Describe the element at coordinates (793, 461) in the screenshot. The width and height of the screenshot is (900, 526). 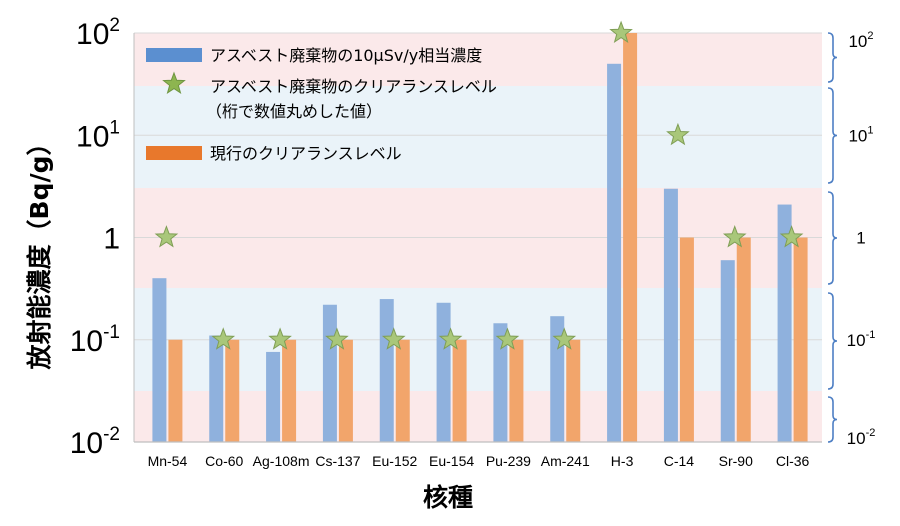
I see `category-label: Cl-36` at that location.